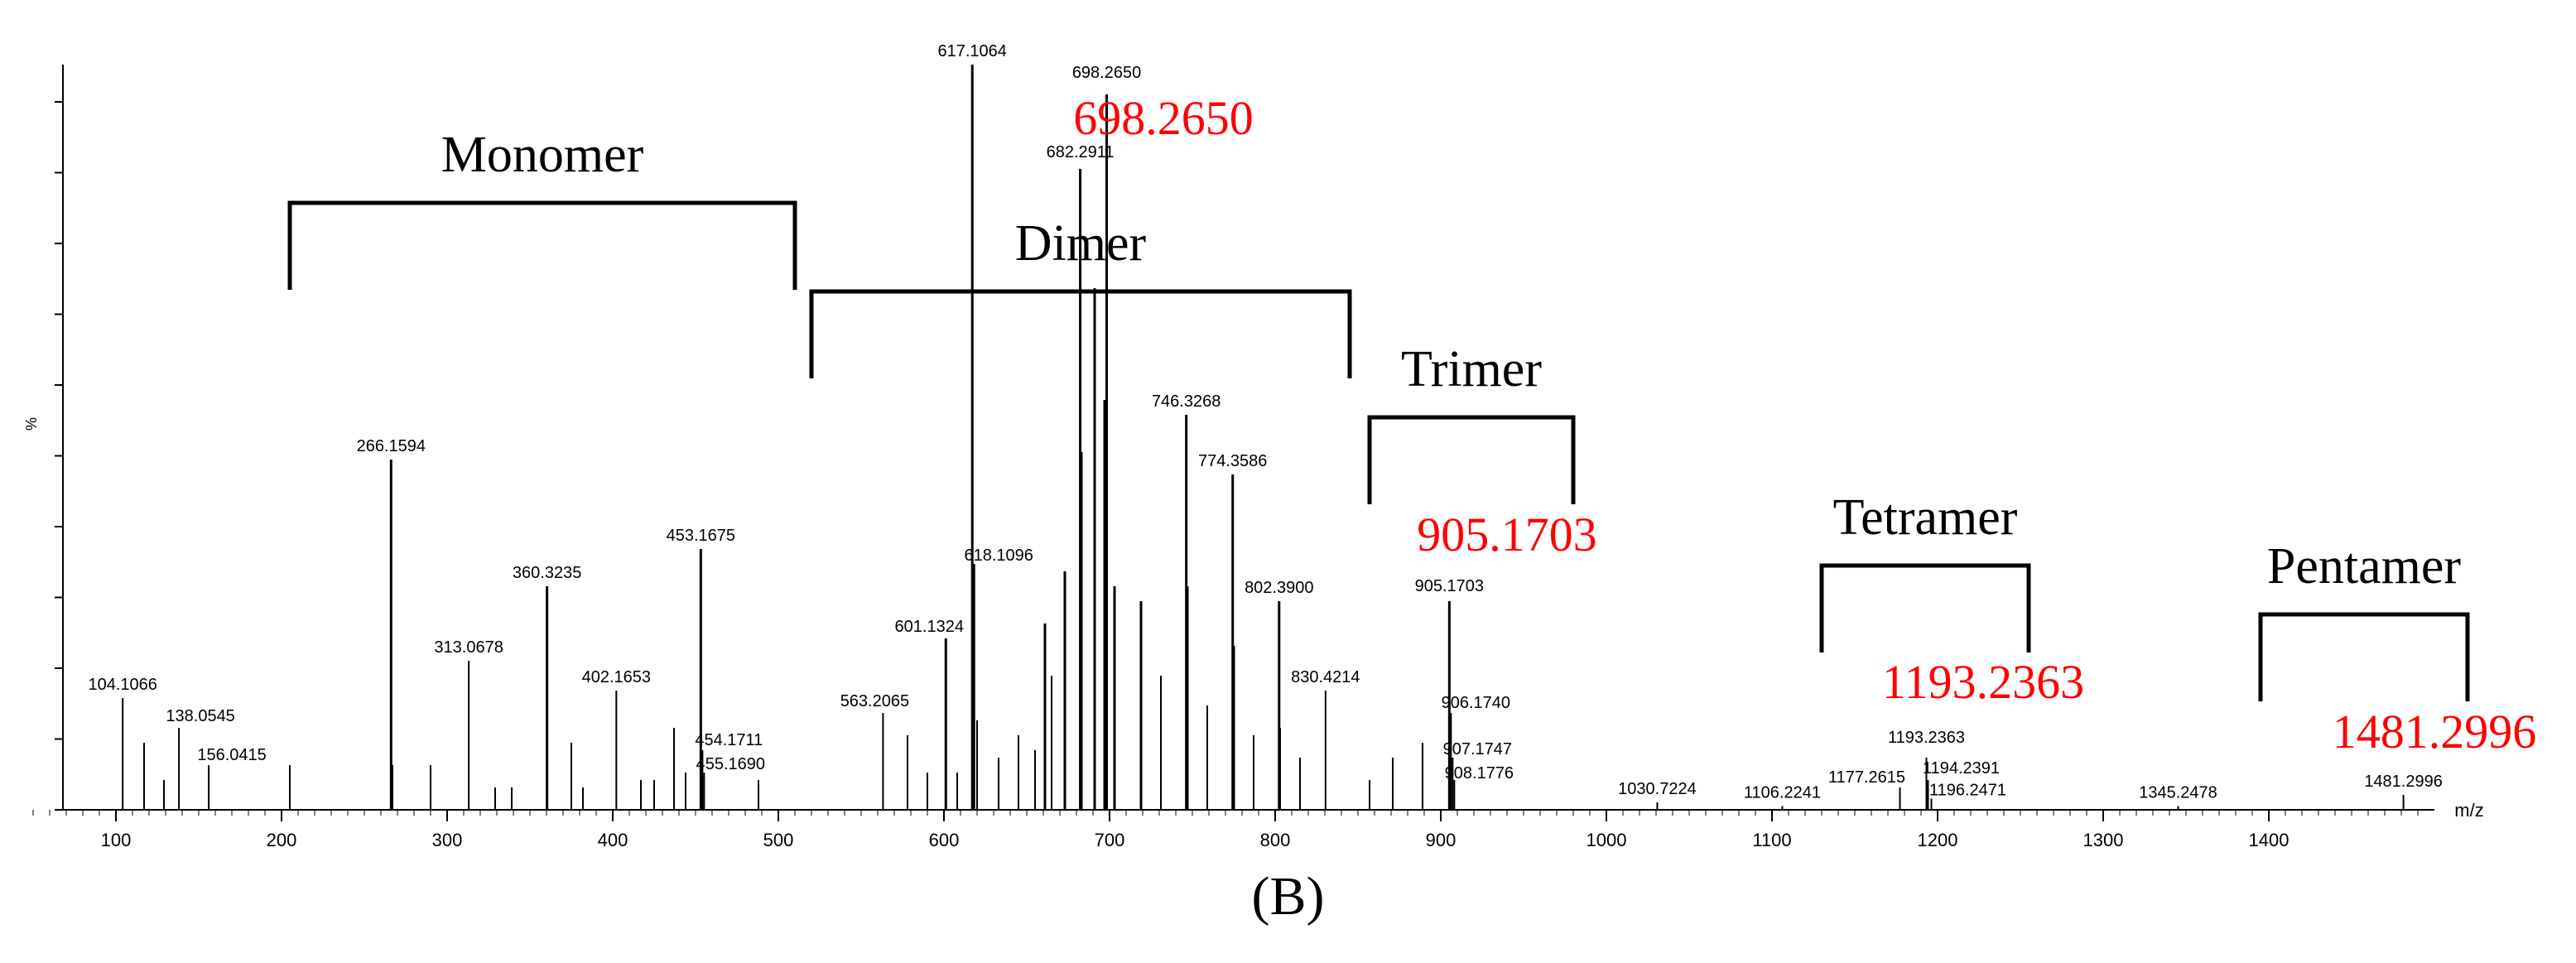 This screenshot has width=2576, height=963. What do you see at coordinates (1782, 793) in the screenshot?
I see `peak-label: 1106.2241` at bounding box center [1782, 793].